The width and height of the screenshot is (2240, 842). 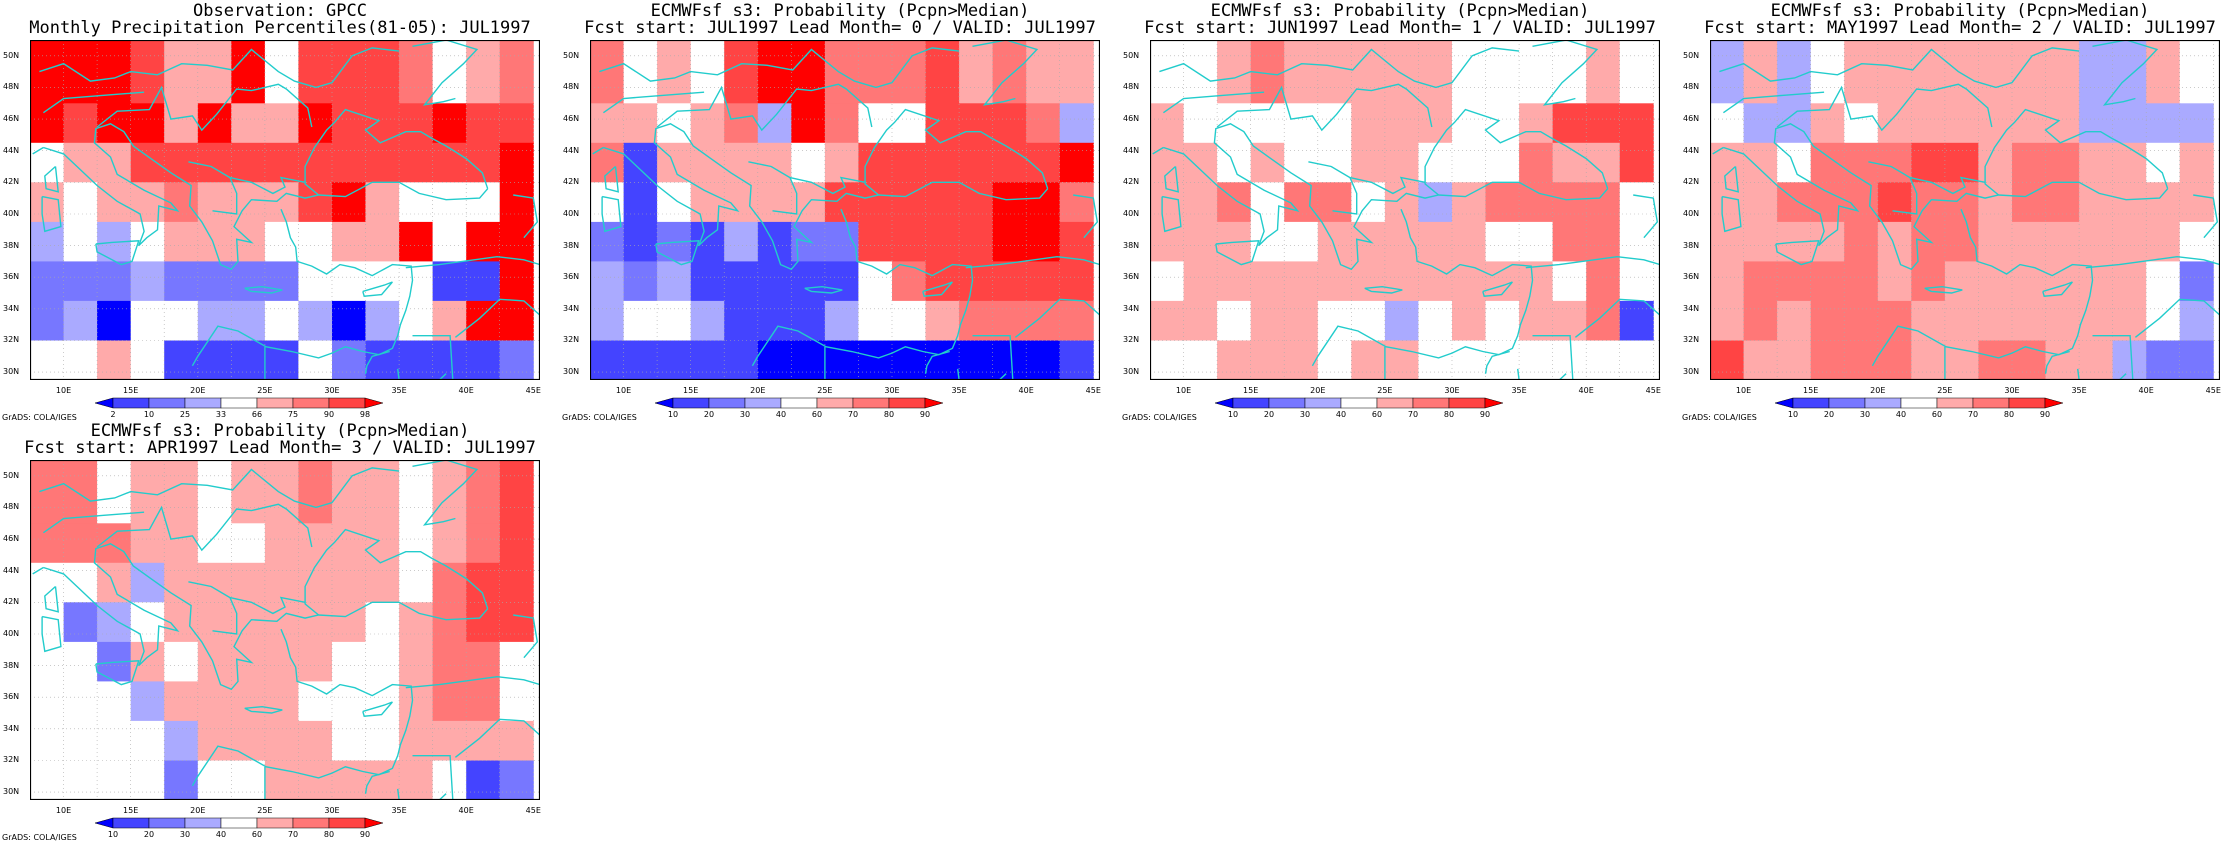 What do you see at coordinates (265, 810) in the screenshot?
I see `lon-tick-label: 25E` at bounding box center [265, 810].